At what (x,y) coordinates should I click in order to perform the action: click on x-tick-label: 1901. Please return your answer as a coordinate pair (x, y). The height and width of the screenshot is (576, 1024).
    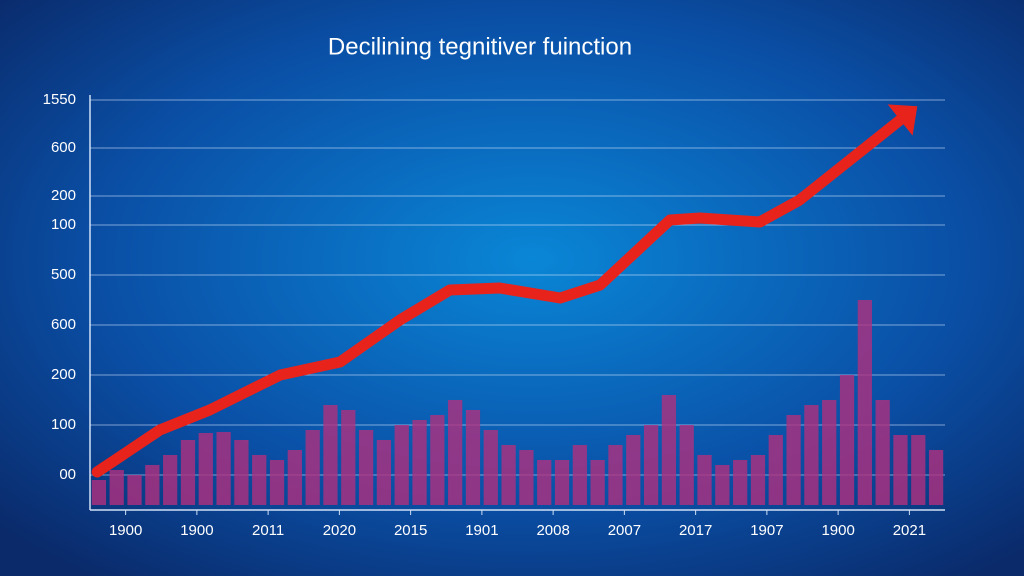
    Looking at the image, I should click on (481, 530).